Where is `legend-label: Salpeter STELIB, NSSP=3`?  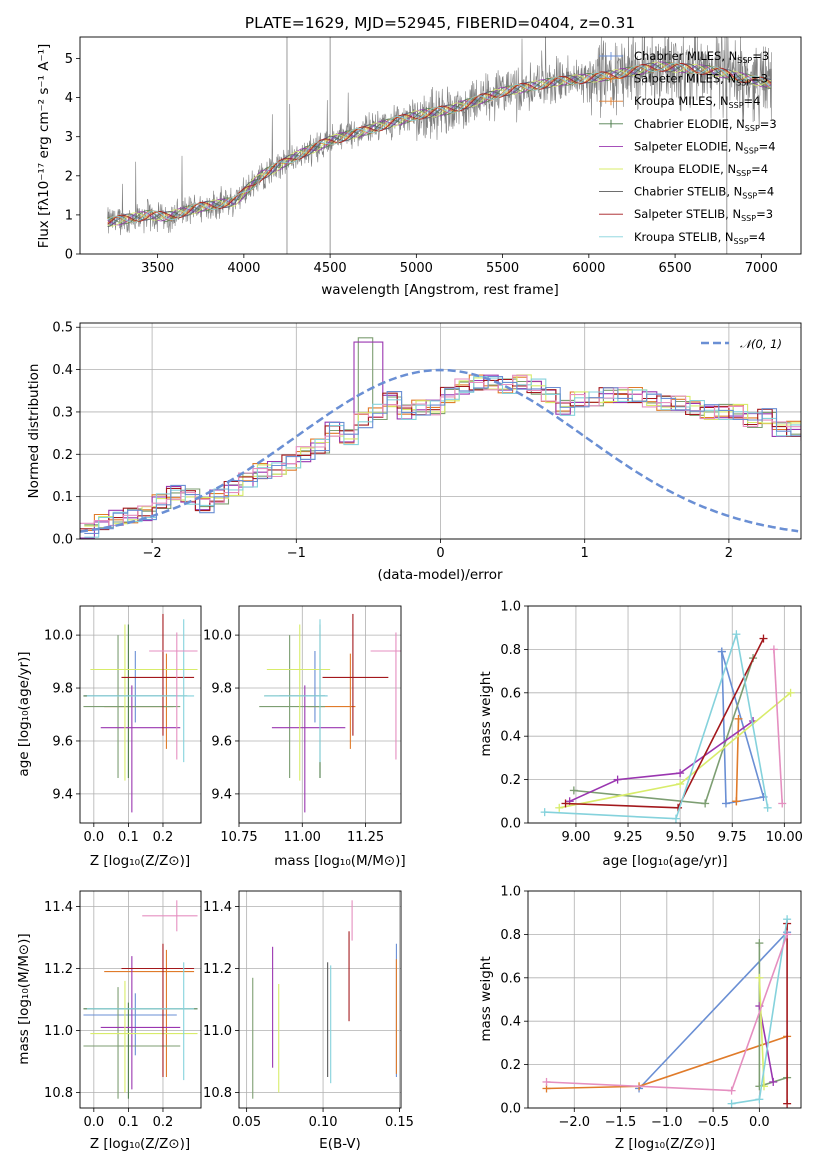
legend-label: Salpeter STELIB, NSSP=3 is located at coordinates (703, 215).